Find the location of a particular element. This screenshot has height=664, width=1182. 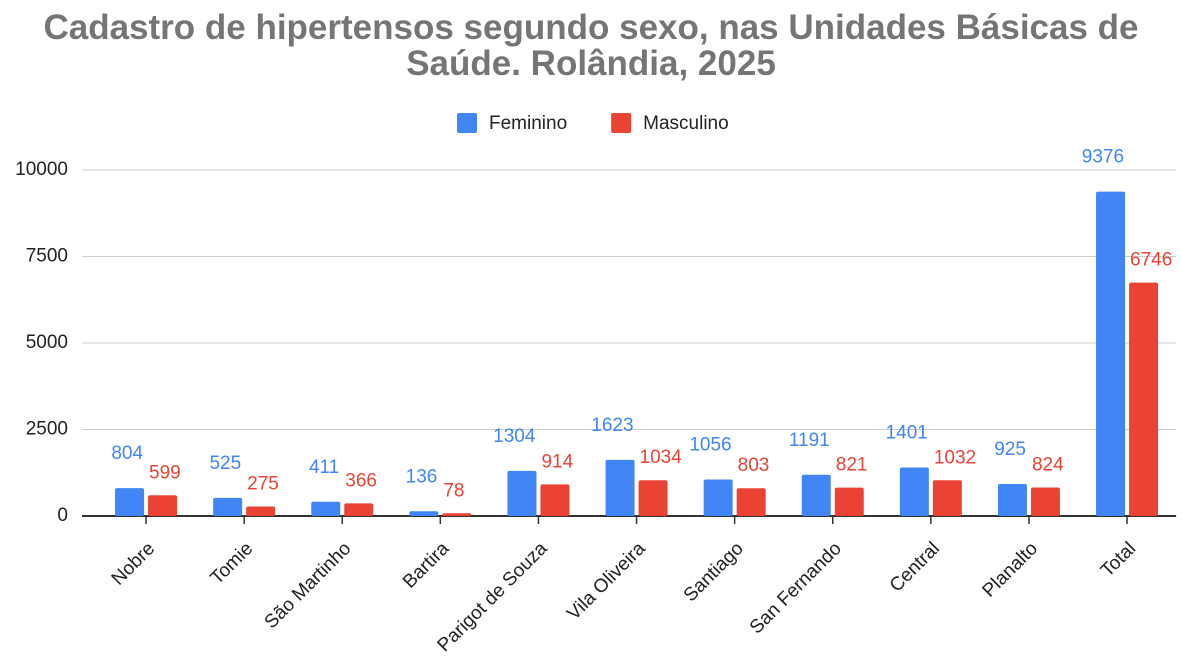

value-label: 599 is located at coordinates (165, 472).